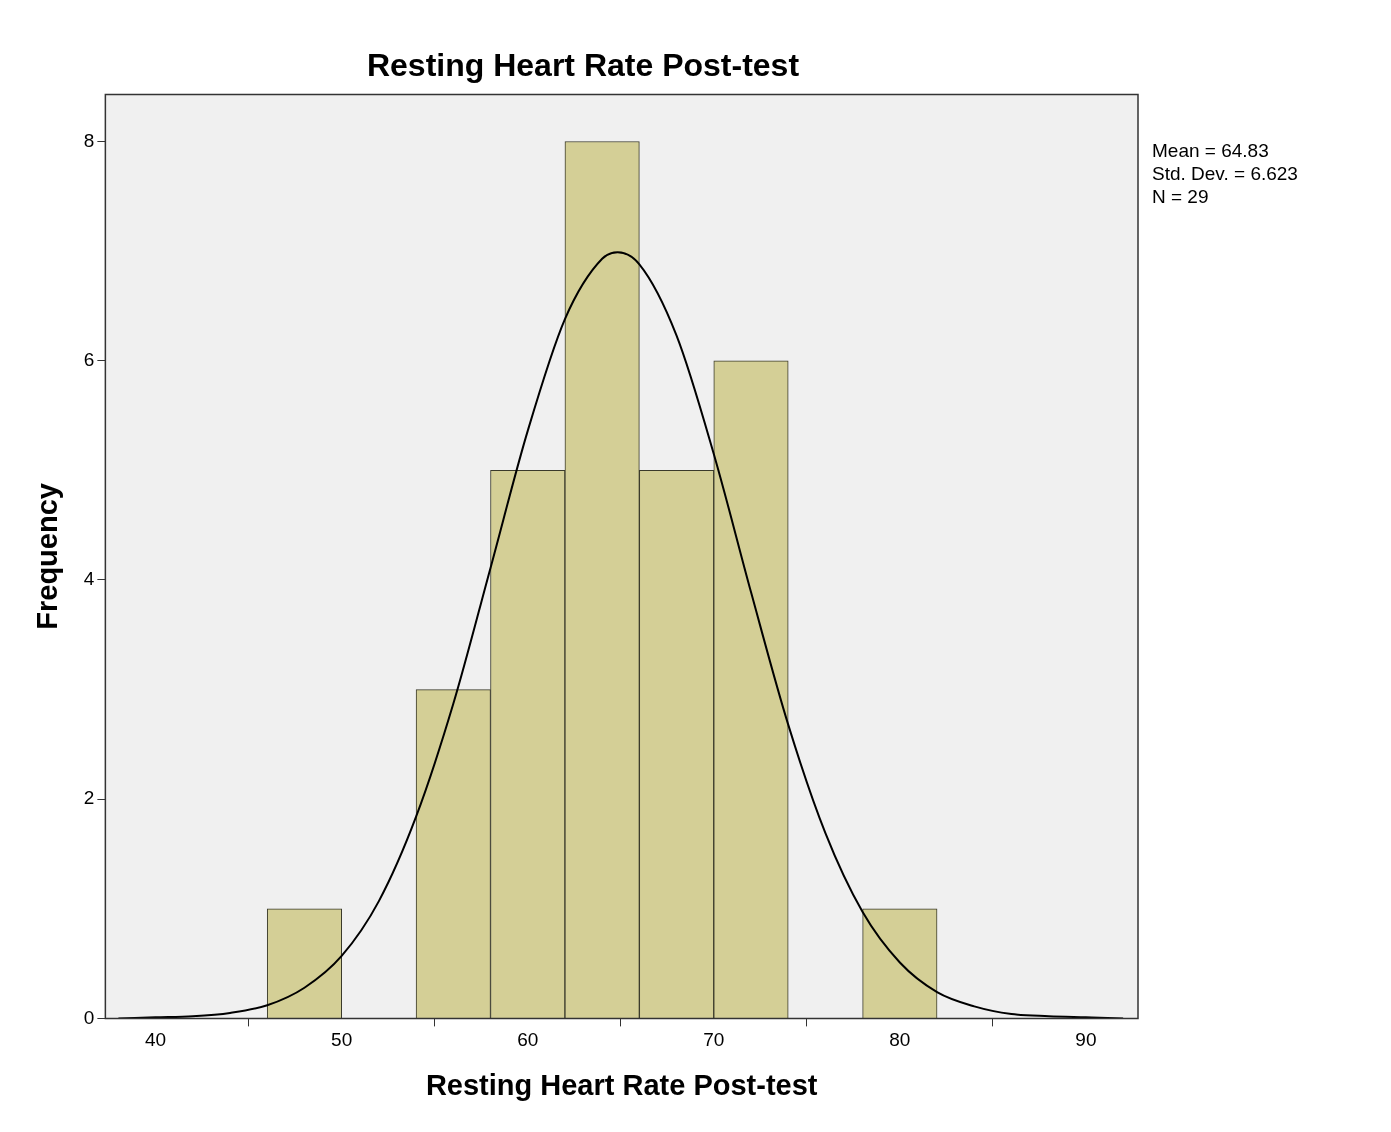 The height and width of the screenshot is (1132, 1391). What do you see at coordinates (900, 1040) in the screenshot?
I see `x-tick-label: 80` at bounding box center [900, 1040].